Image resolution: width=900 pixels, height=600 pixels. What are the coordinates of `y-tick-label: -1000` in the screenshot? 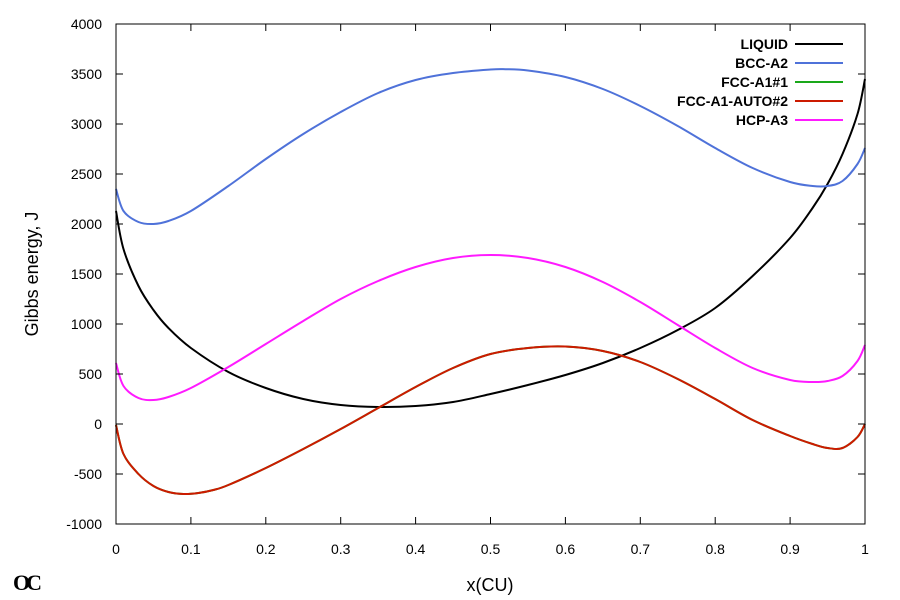 It's located at (84, 524).